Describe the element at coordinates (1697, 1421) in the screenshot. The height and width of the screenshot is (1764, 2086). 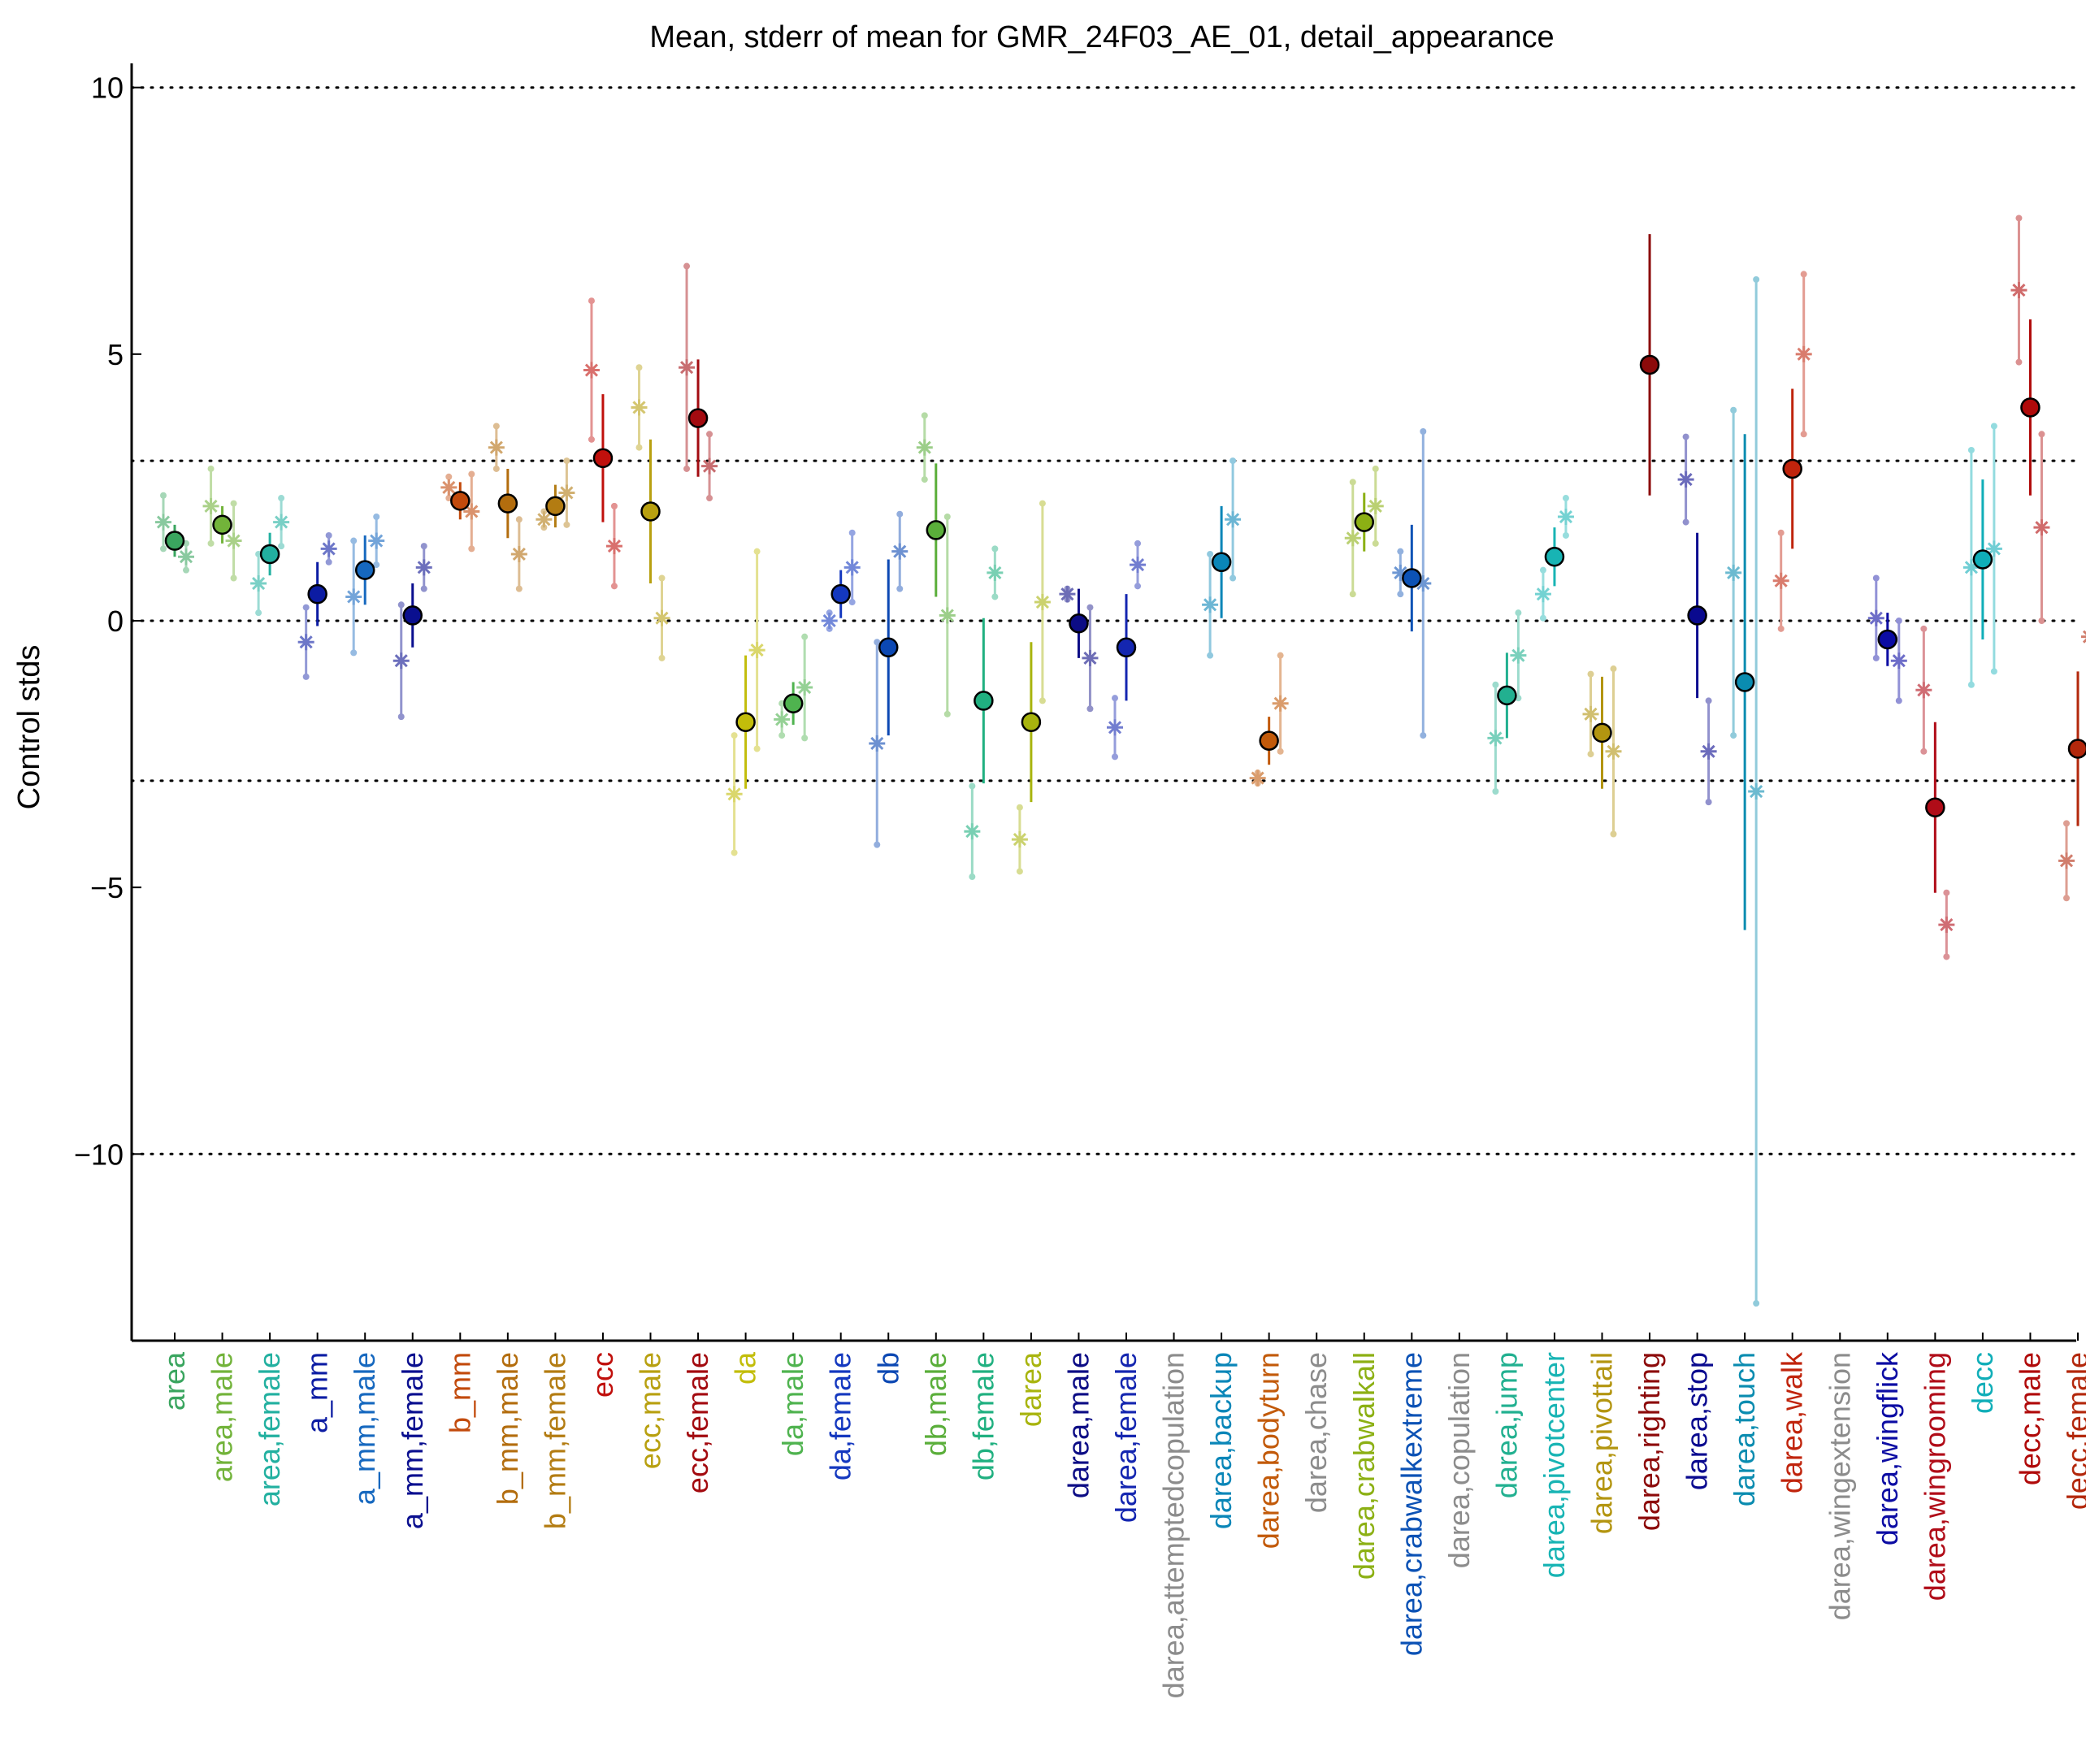
I see `x-tick-label: darea,stop` at that location.